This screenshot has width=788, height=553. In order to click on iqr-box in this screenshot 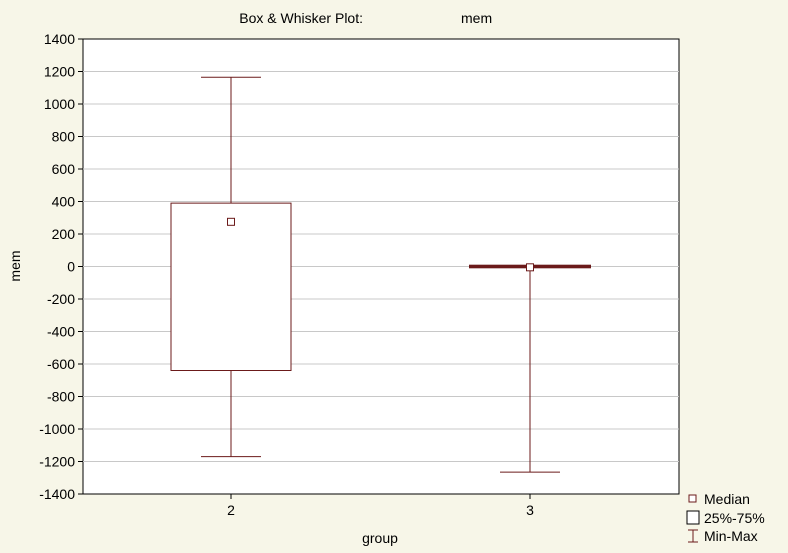, I will do `click(231, 286)`.